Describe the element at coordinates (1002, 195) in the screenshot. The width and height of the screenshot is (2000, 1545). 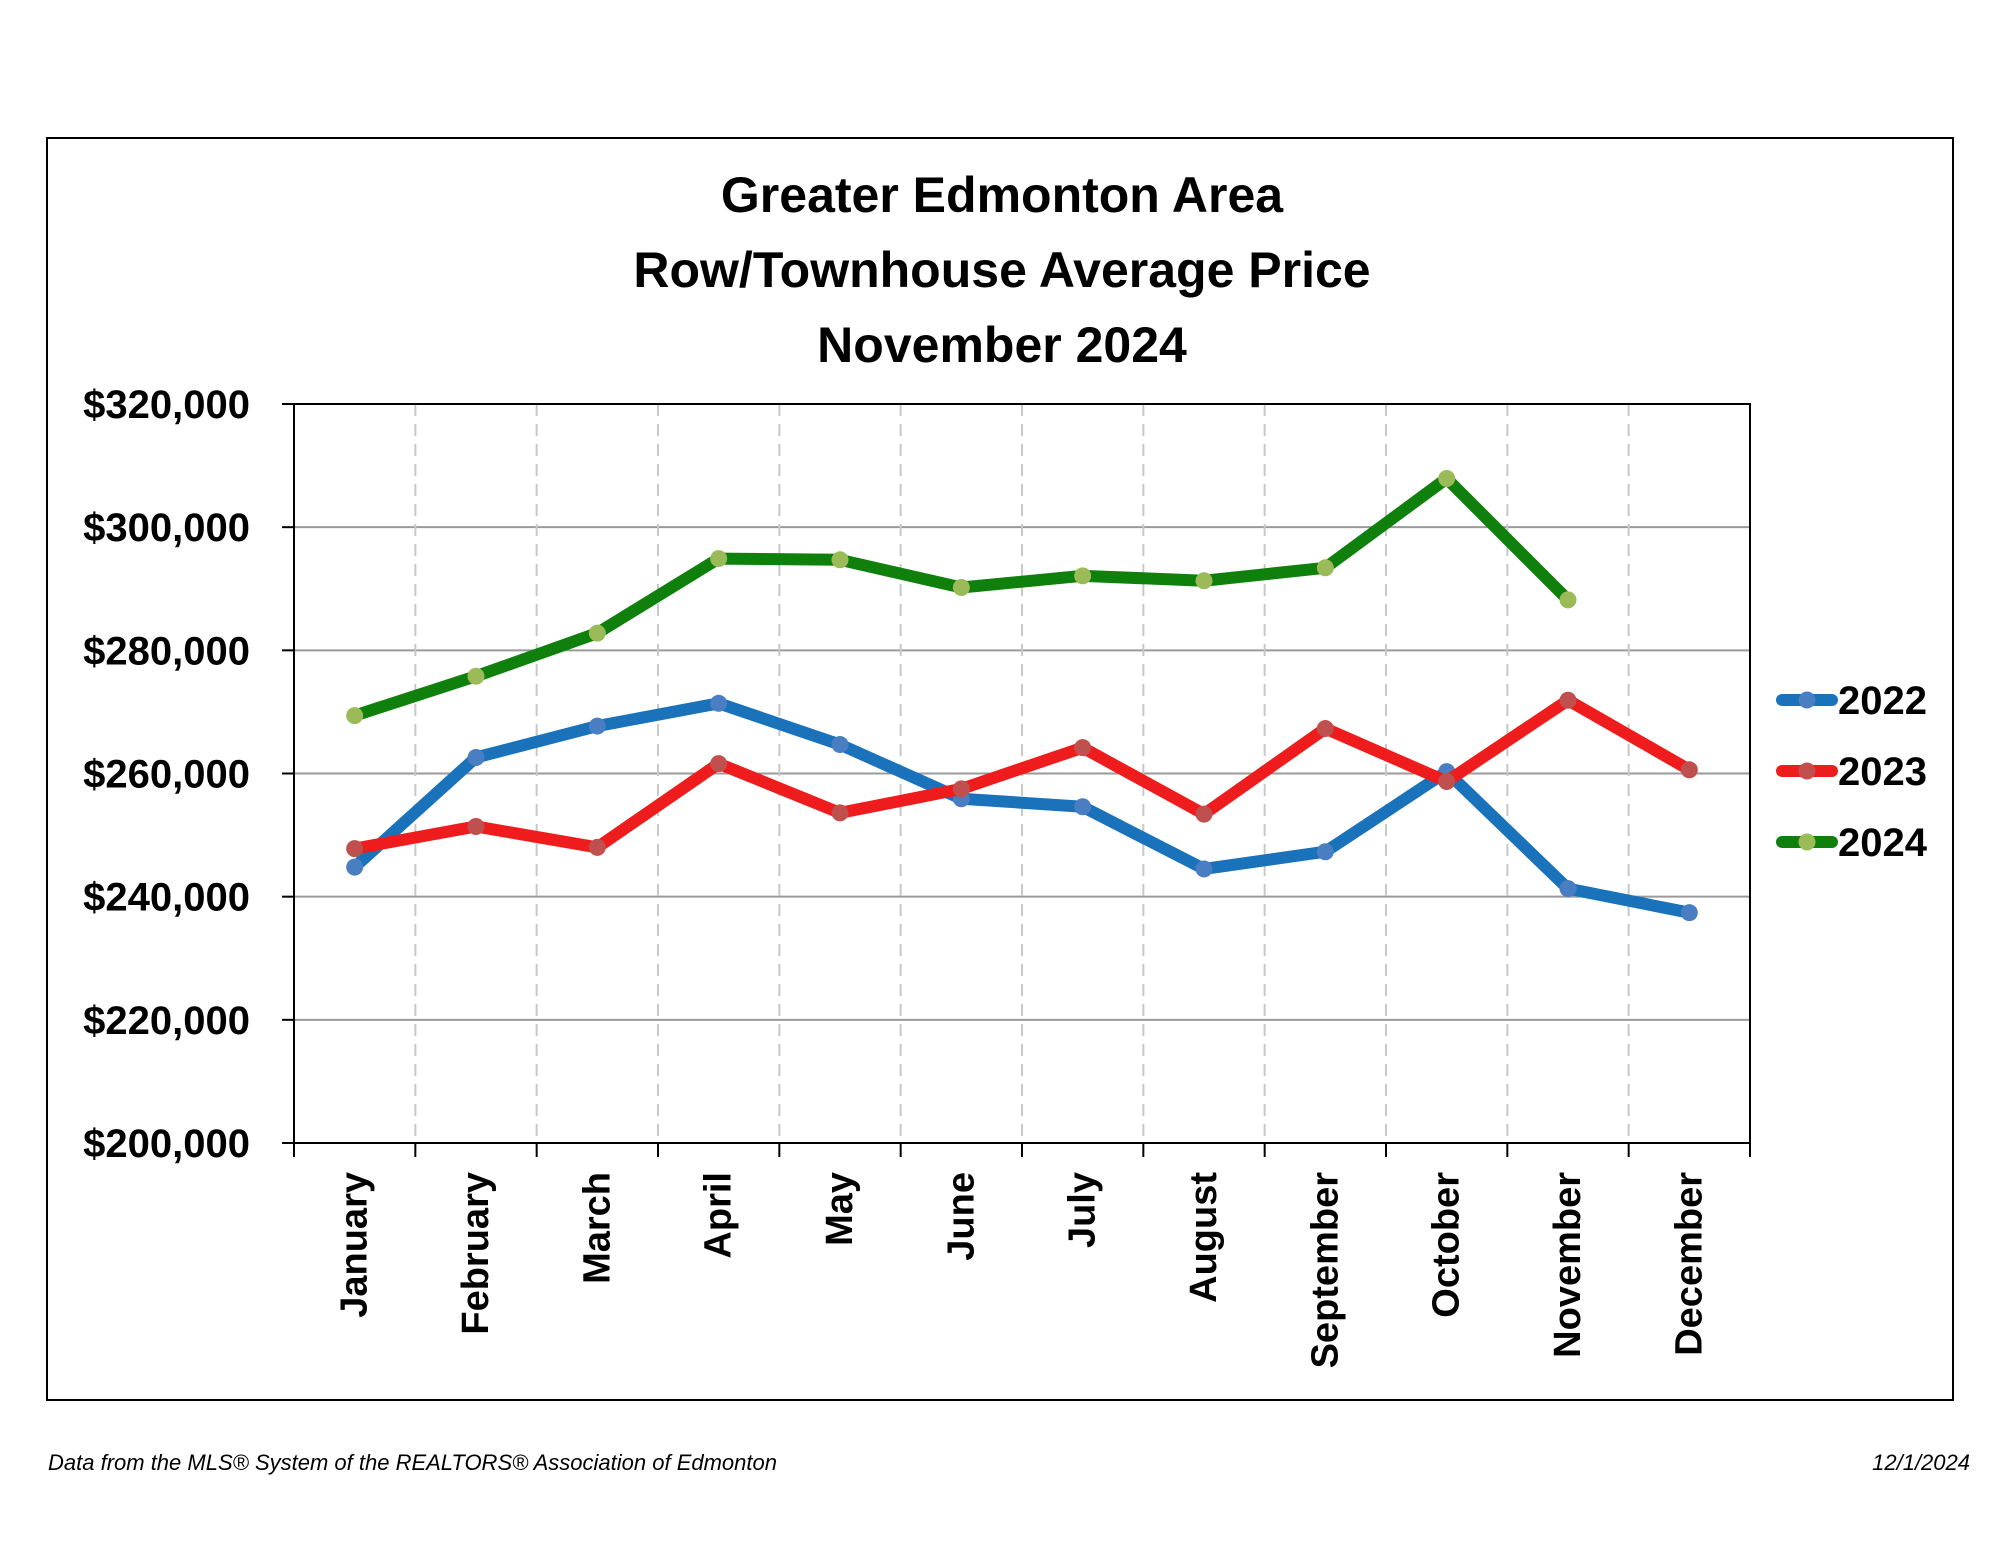
I see `chart-title-line: Greater Edmonton Area` at that location.